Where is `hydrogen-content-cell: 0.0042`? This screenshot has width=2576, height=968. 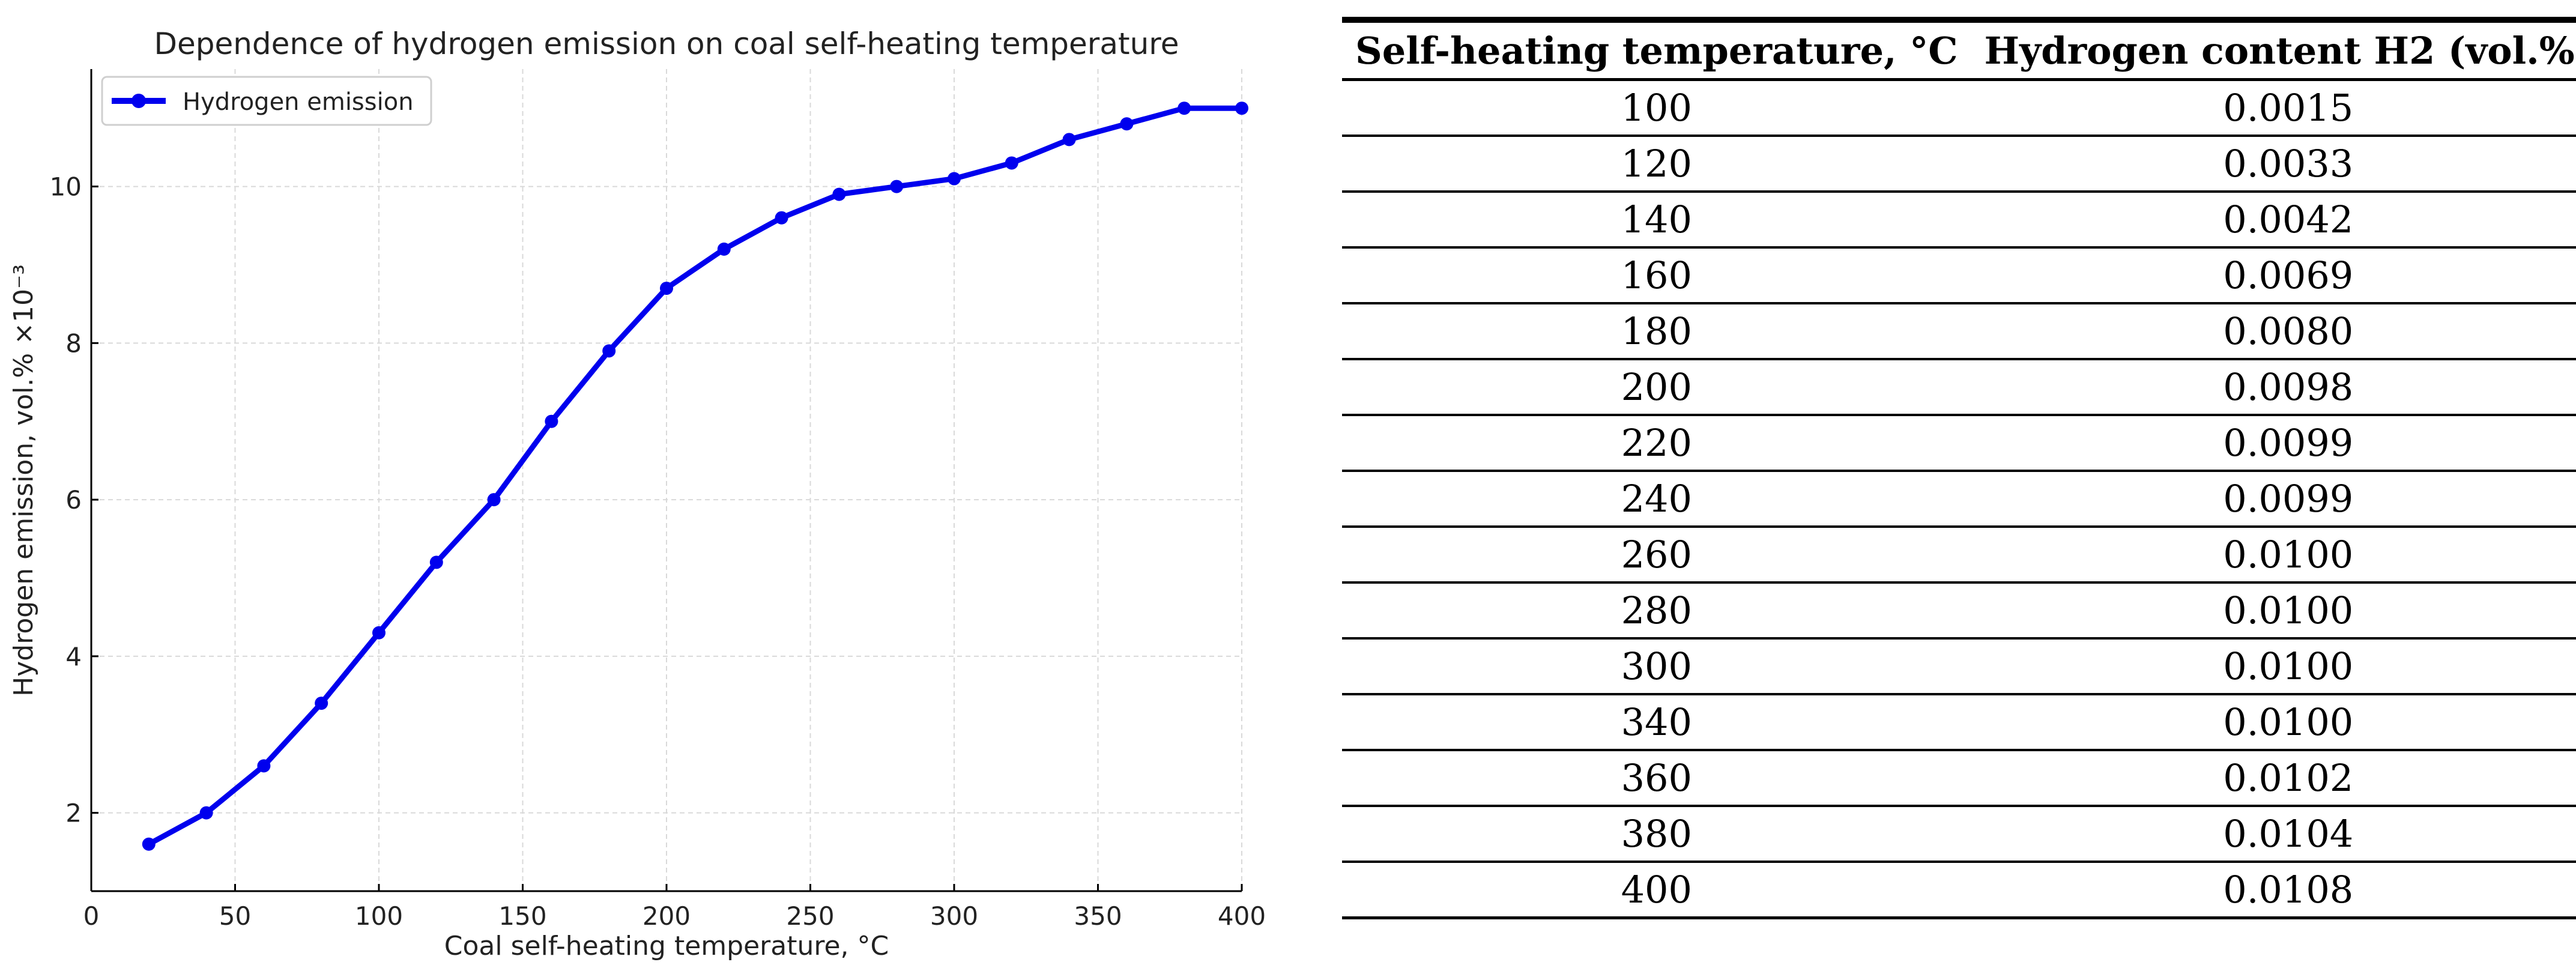 hydrogen-content-cell: 0.0042 is located at coordinates (2273, 220).